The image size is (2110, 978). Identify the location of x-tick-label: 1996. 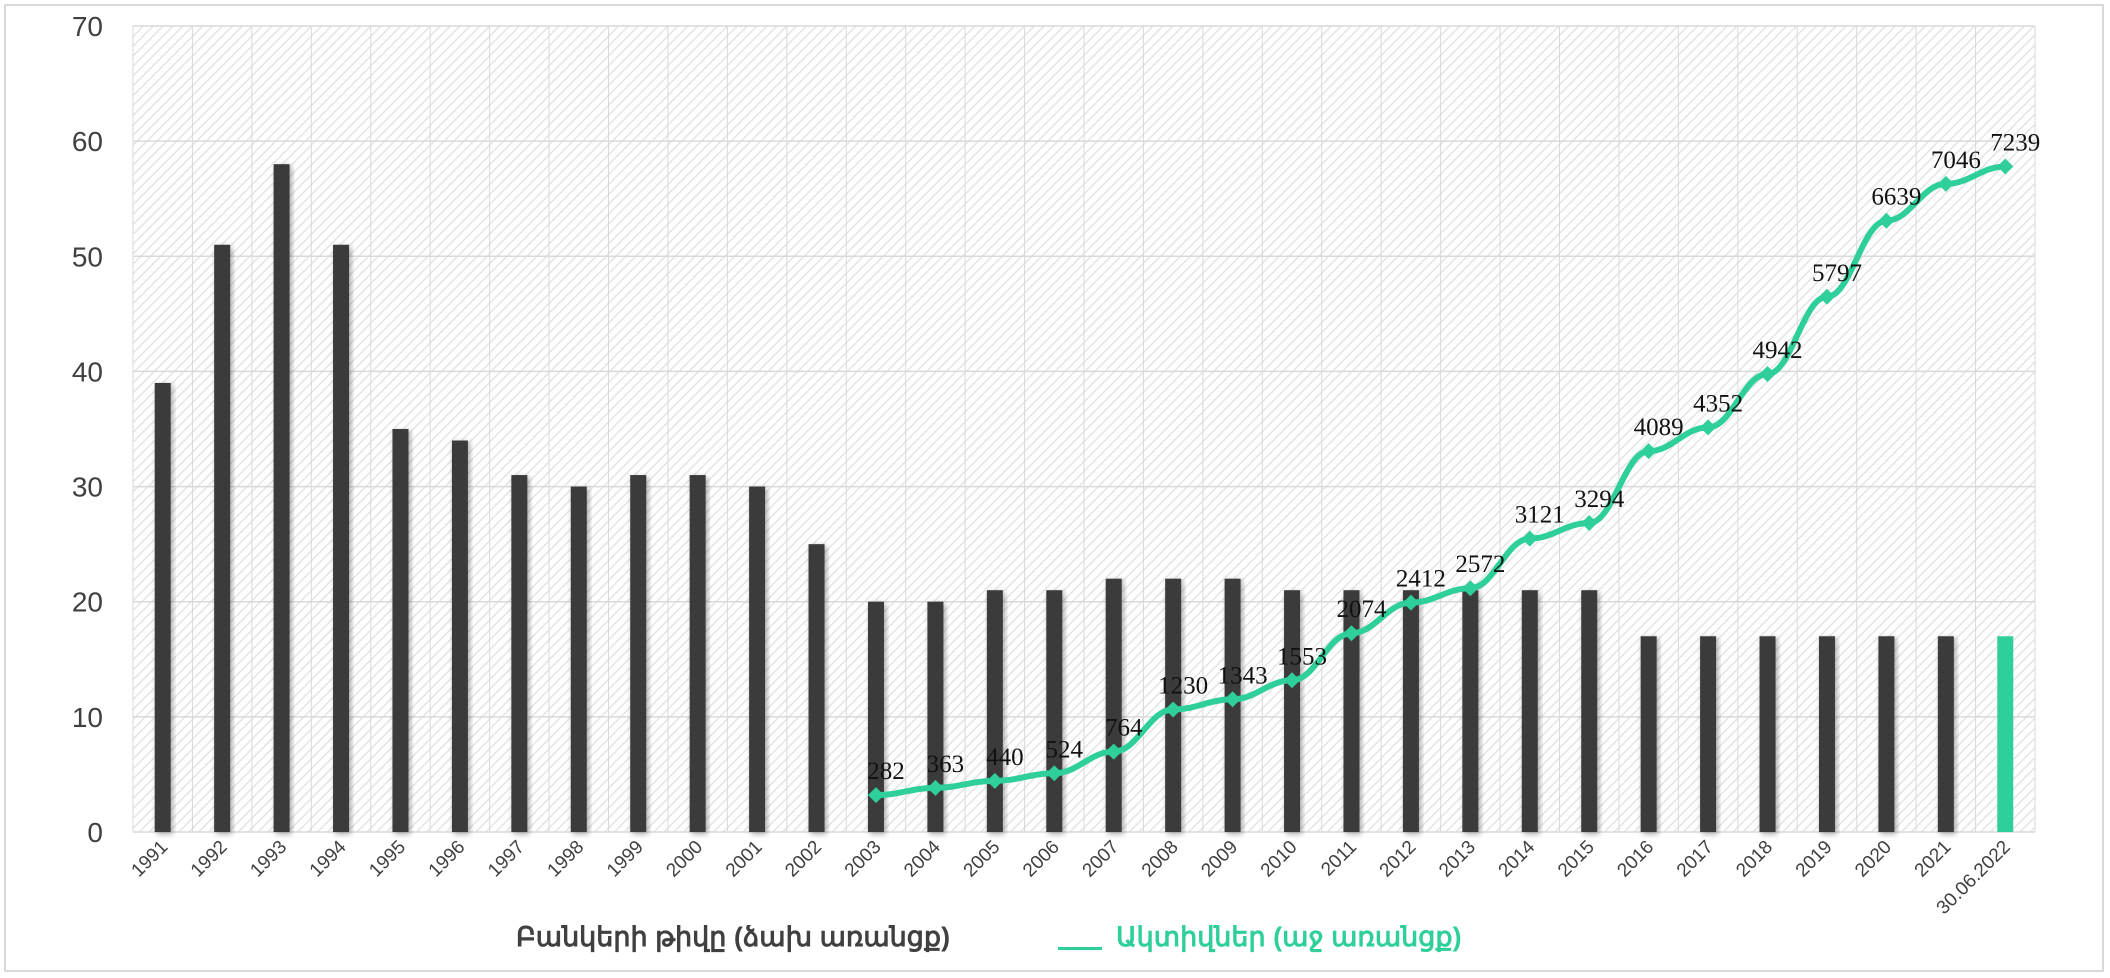
(447, 859).